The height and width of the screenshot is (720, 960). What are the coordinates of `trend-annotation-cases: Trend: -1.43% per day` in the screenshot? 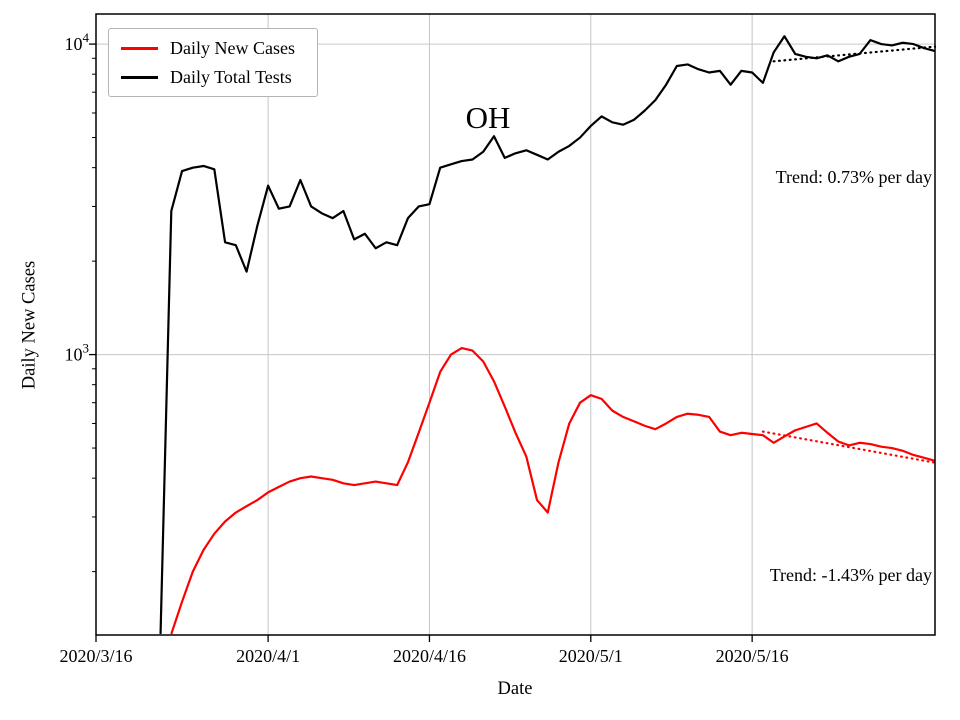 It's located at (850, 575).